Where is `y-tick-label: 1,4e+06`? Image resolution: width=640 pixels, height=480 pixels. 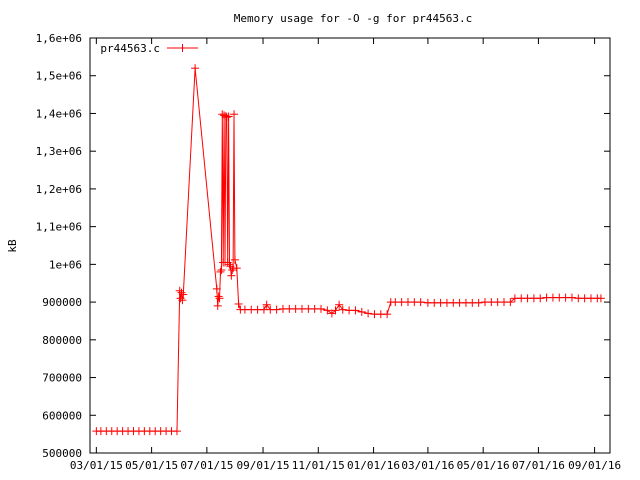 y-tick-label: 1,4e+06 is located at coordinates (59, 113).